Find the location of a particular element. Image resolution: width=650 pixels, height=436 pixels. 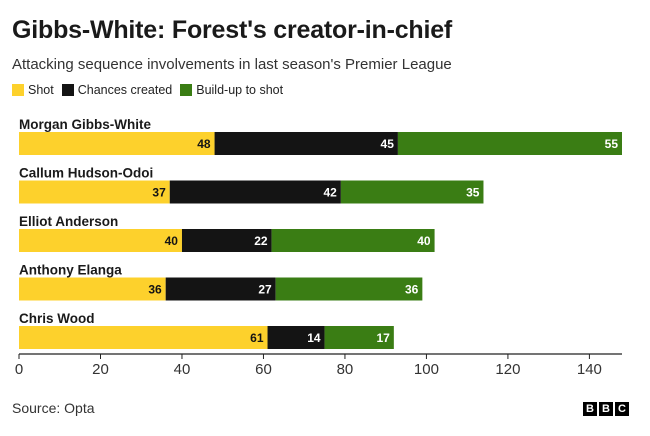

legend-label-shot: Shot is located at coordinates (41, 90).